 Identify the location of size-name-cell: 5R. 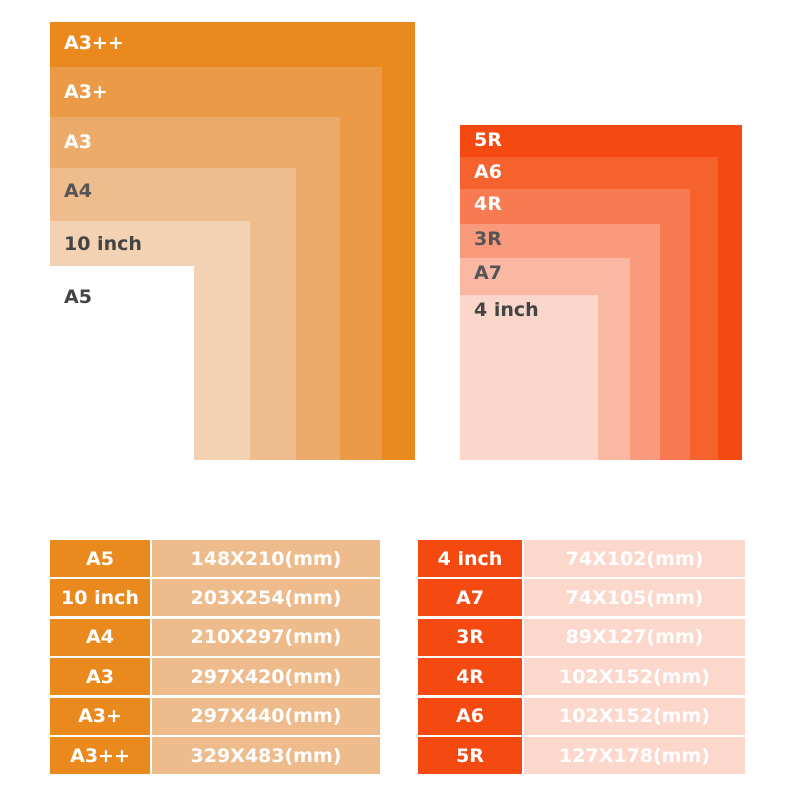
(470, 755).